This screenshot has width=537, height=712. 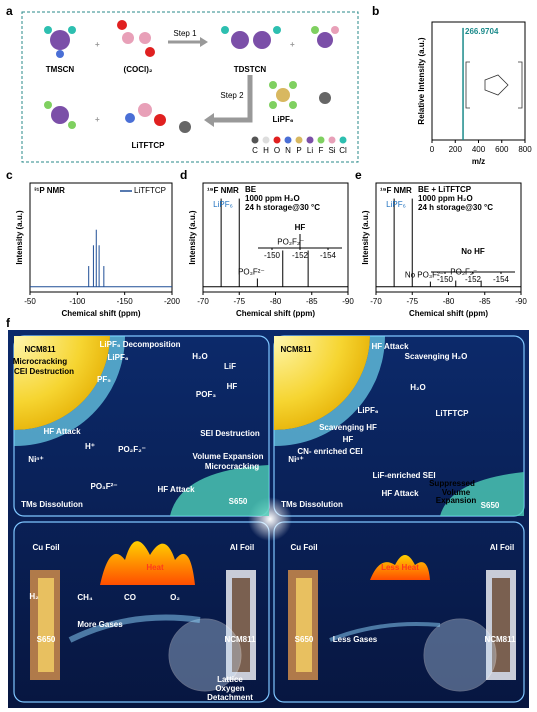 I want to click on panel-a-frame, so click(x=190, y=87).